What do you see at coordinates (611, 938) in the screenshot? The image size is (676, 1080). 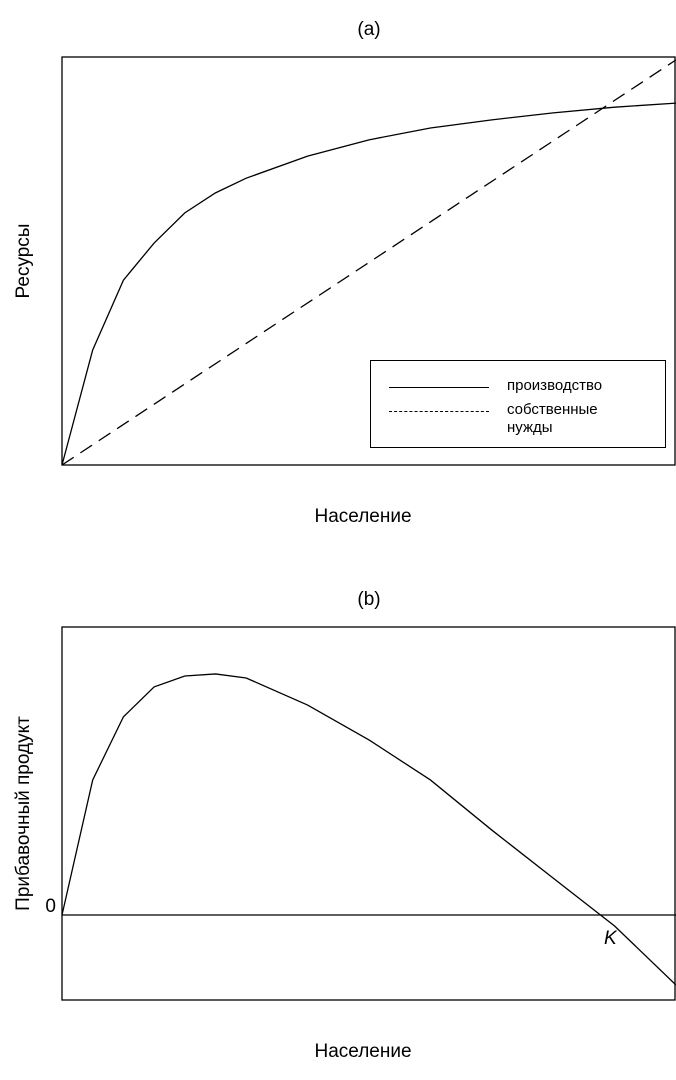 I see `annotation: K` at bounding box center [611, 938].